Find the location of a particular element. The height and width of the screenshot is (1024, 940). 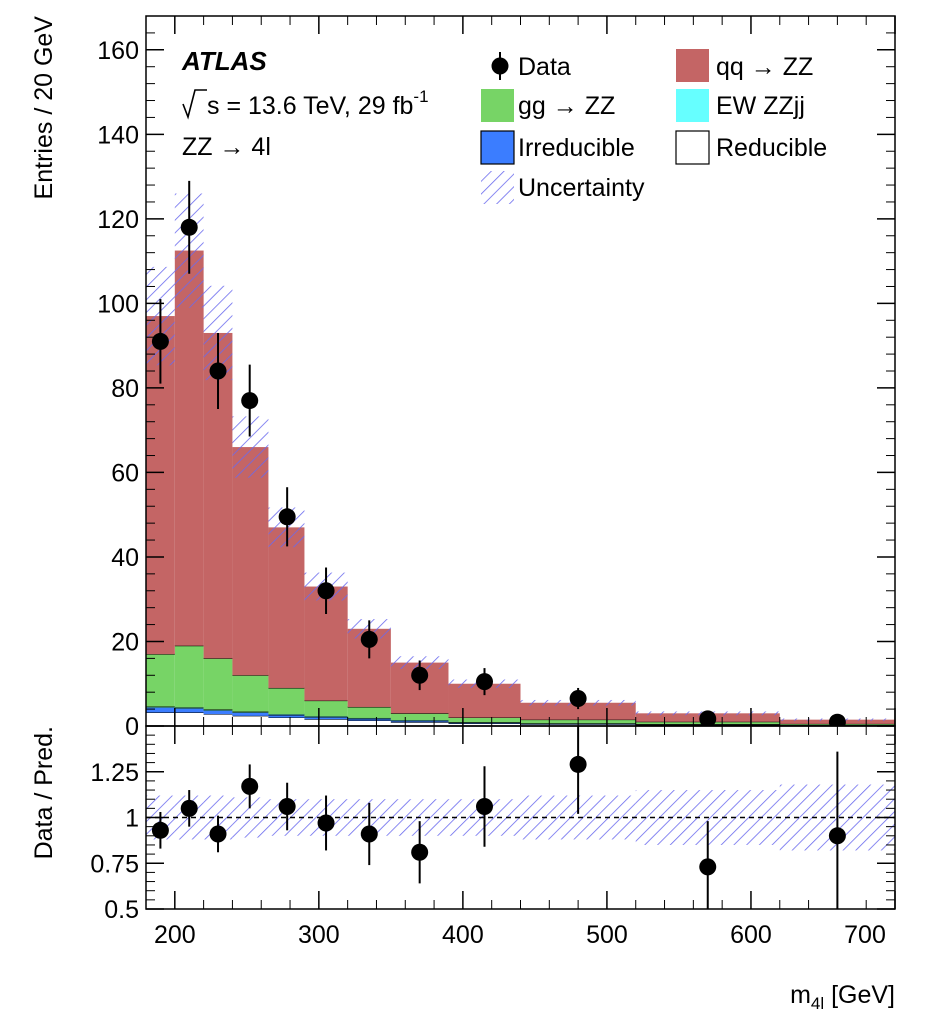

legend-ggzz-swatch is located at coordinates (497, 105).